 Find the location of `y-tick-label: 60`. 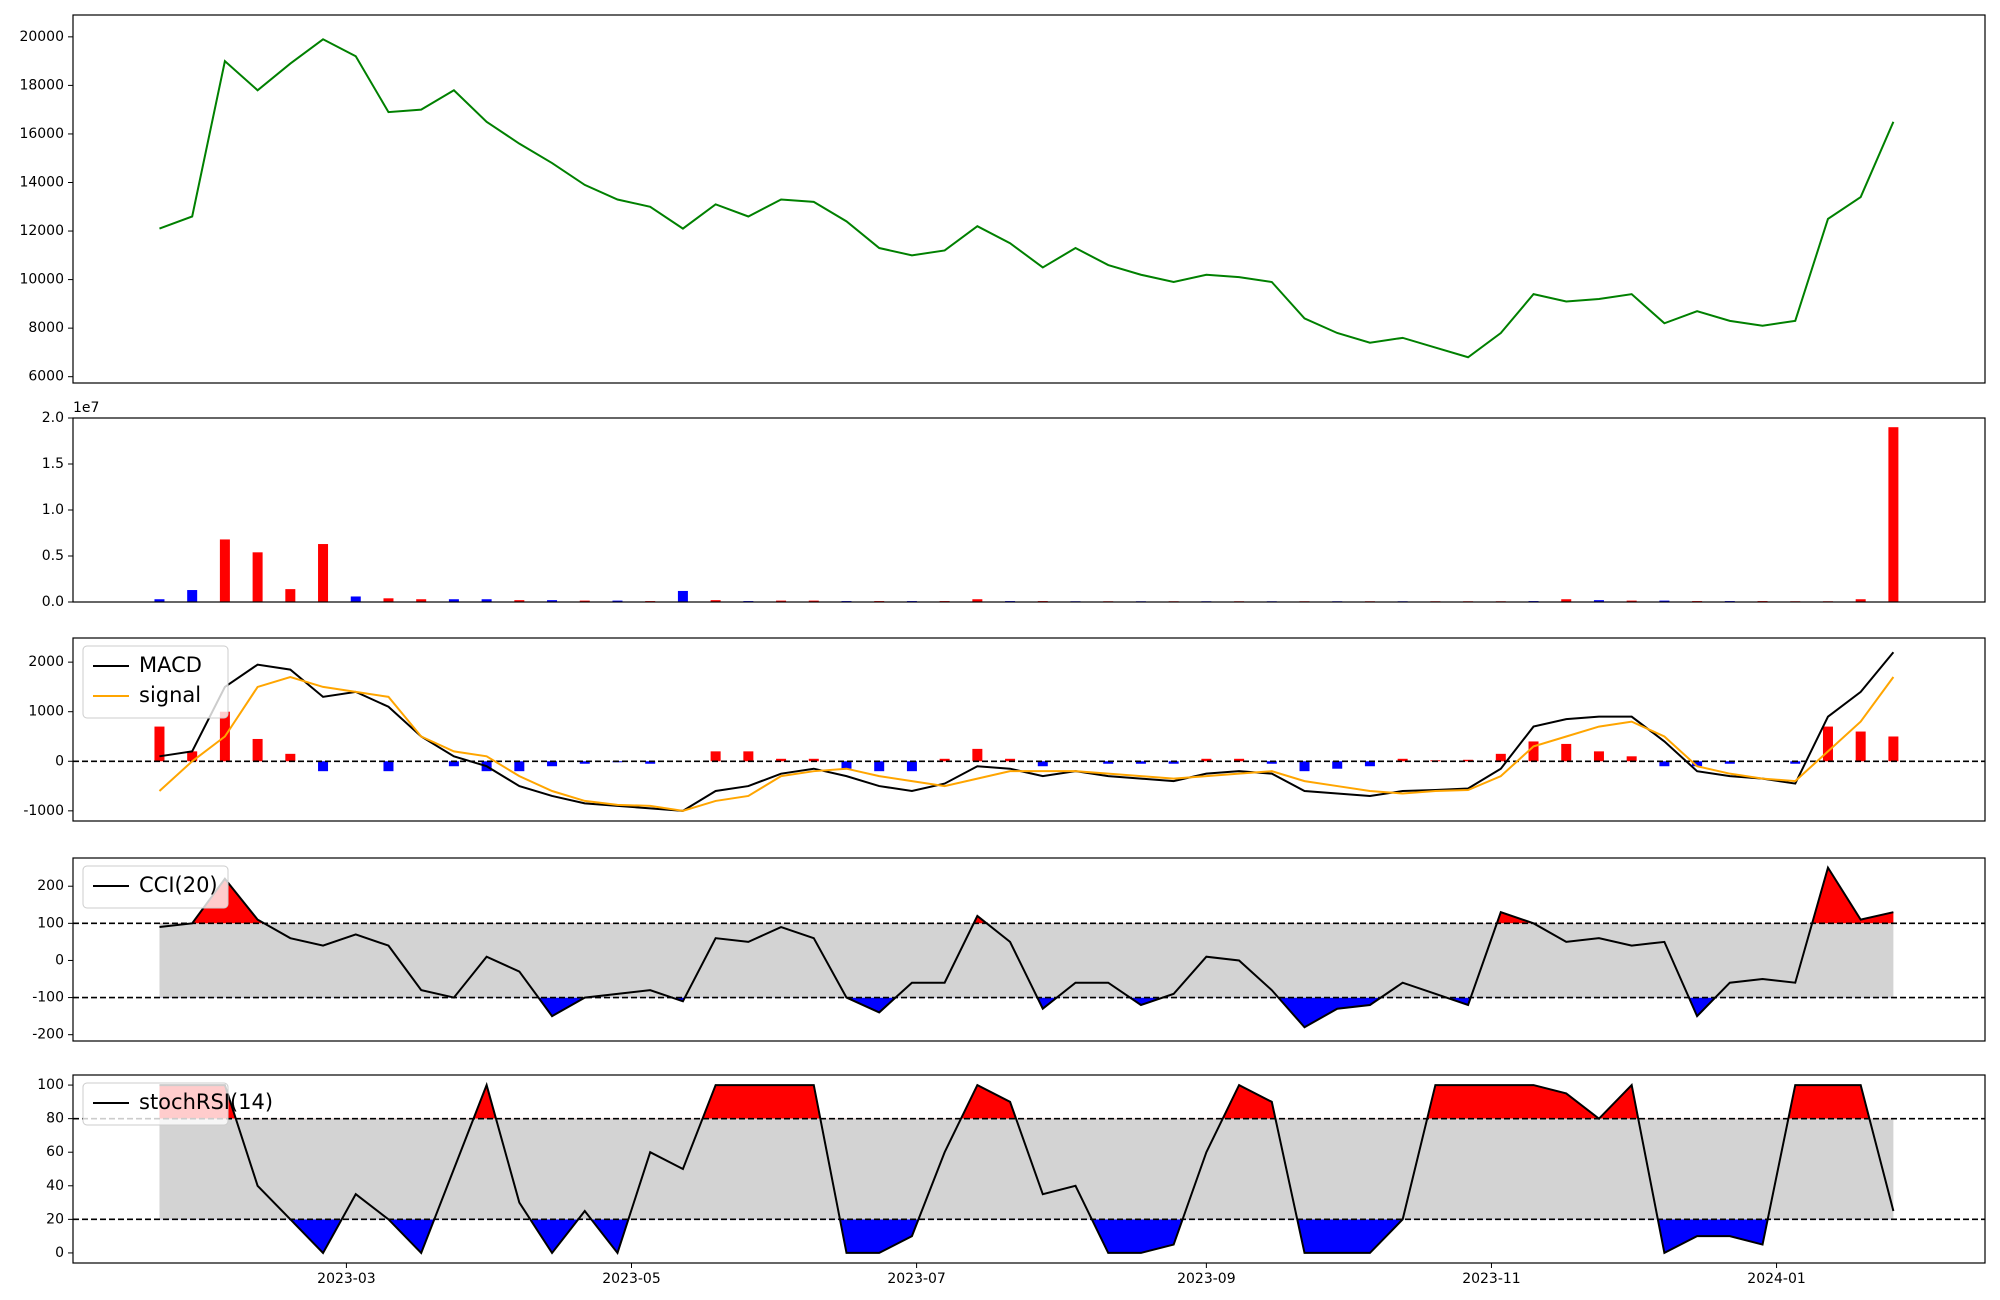

y-tick-label: 60 is located at coordinates (55, 1152).